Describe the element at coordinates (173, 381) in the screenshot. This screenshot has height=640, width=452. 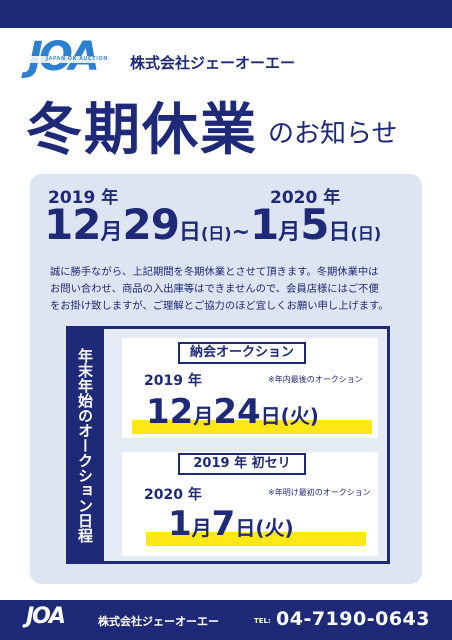
I see `event-year: 2019 年` at that location.